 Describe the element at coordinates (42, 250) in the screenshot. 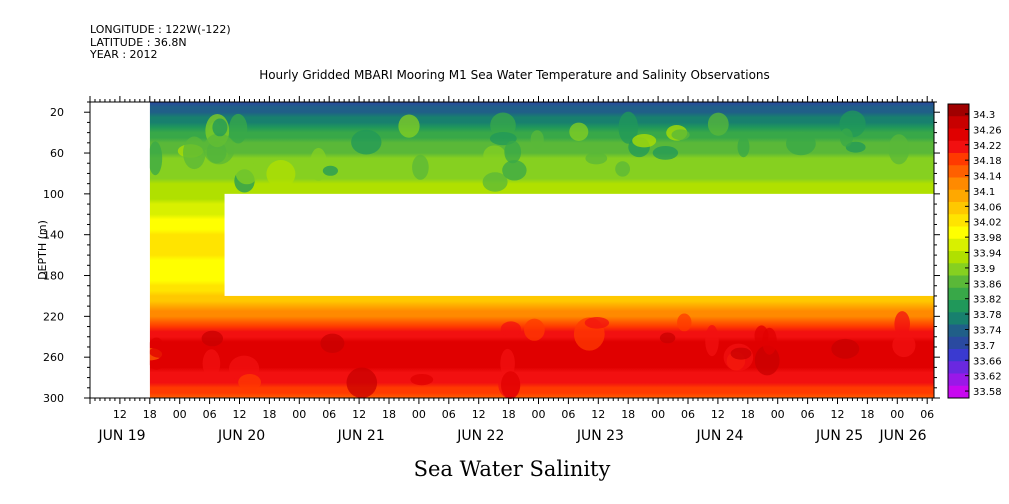

I see `y-axis-label: DEPTH (m)` at that location.